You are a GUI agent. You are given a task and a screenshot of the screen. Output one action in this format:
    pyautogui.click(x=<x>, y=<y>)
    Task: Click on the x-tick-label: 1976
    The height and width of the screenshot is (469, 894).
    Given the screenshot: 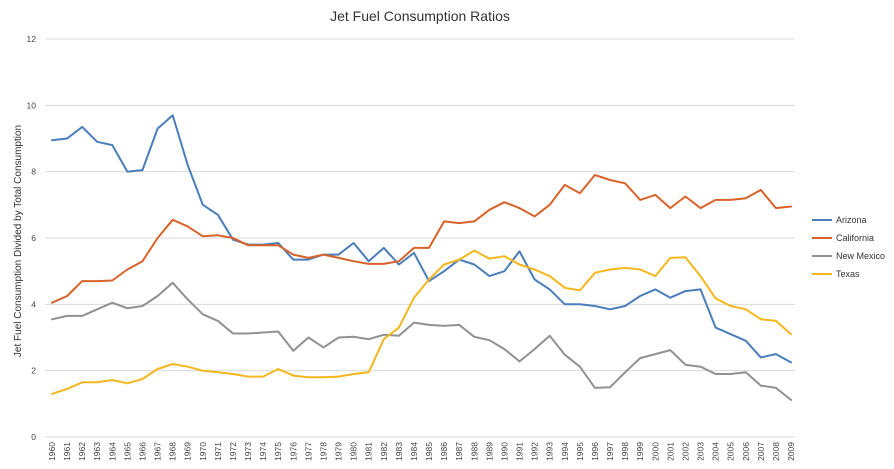 What is the action you would take?
    pyautogui.click(x=293, y=451)
    